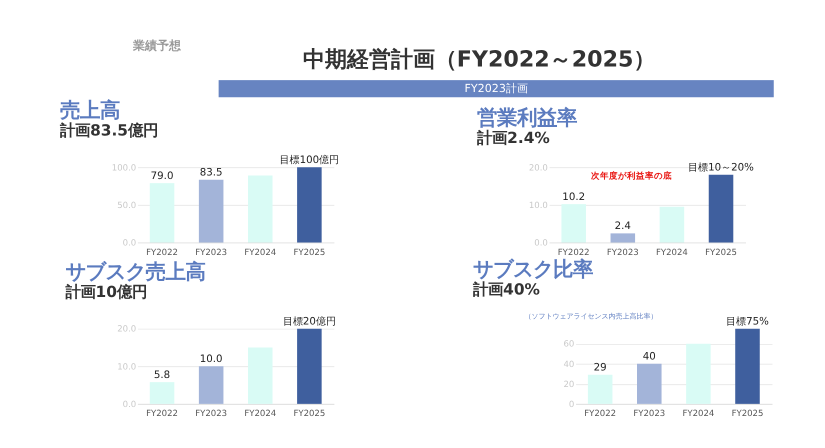  I want to click on data-label: 目標100億円, so click(310, 160).